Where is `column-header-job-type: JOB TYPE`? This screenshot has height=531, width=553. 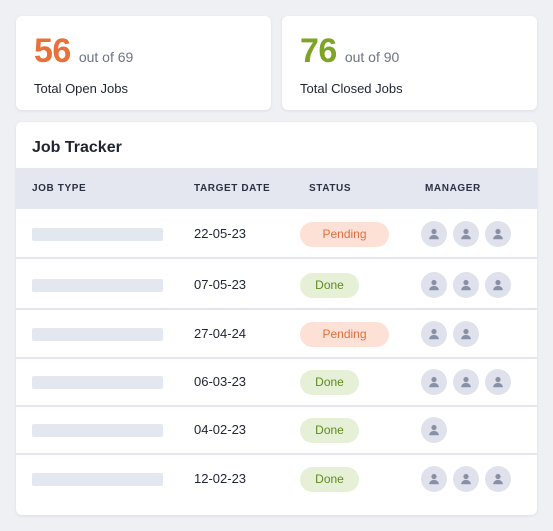 column-header-job-type: JOB TYPE is located at coordinates (59, 188).